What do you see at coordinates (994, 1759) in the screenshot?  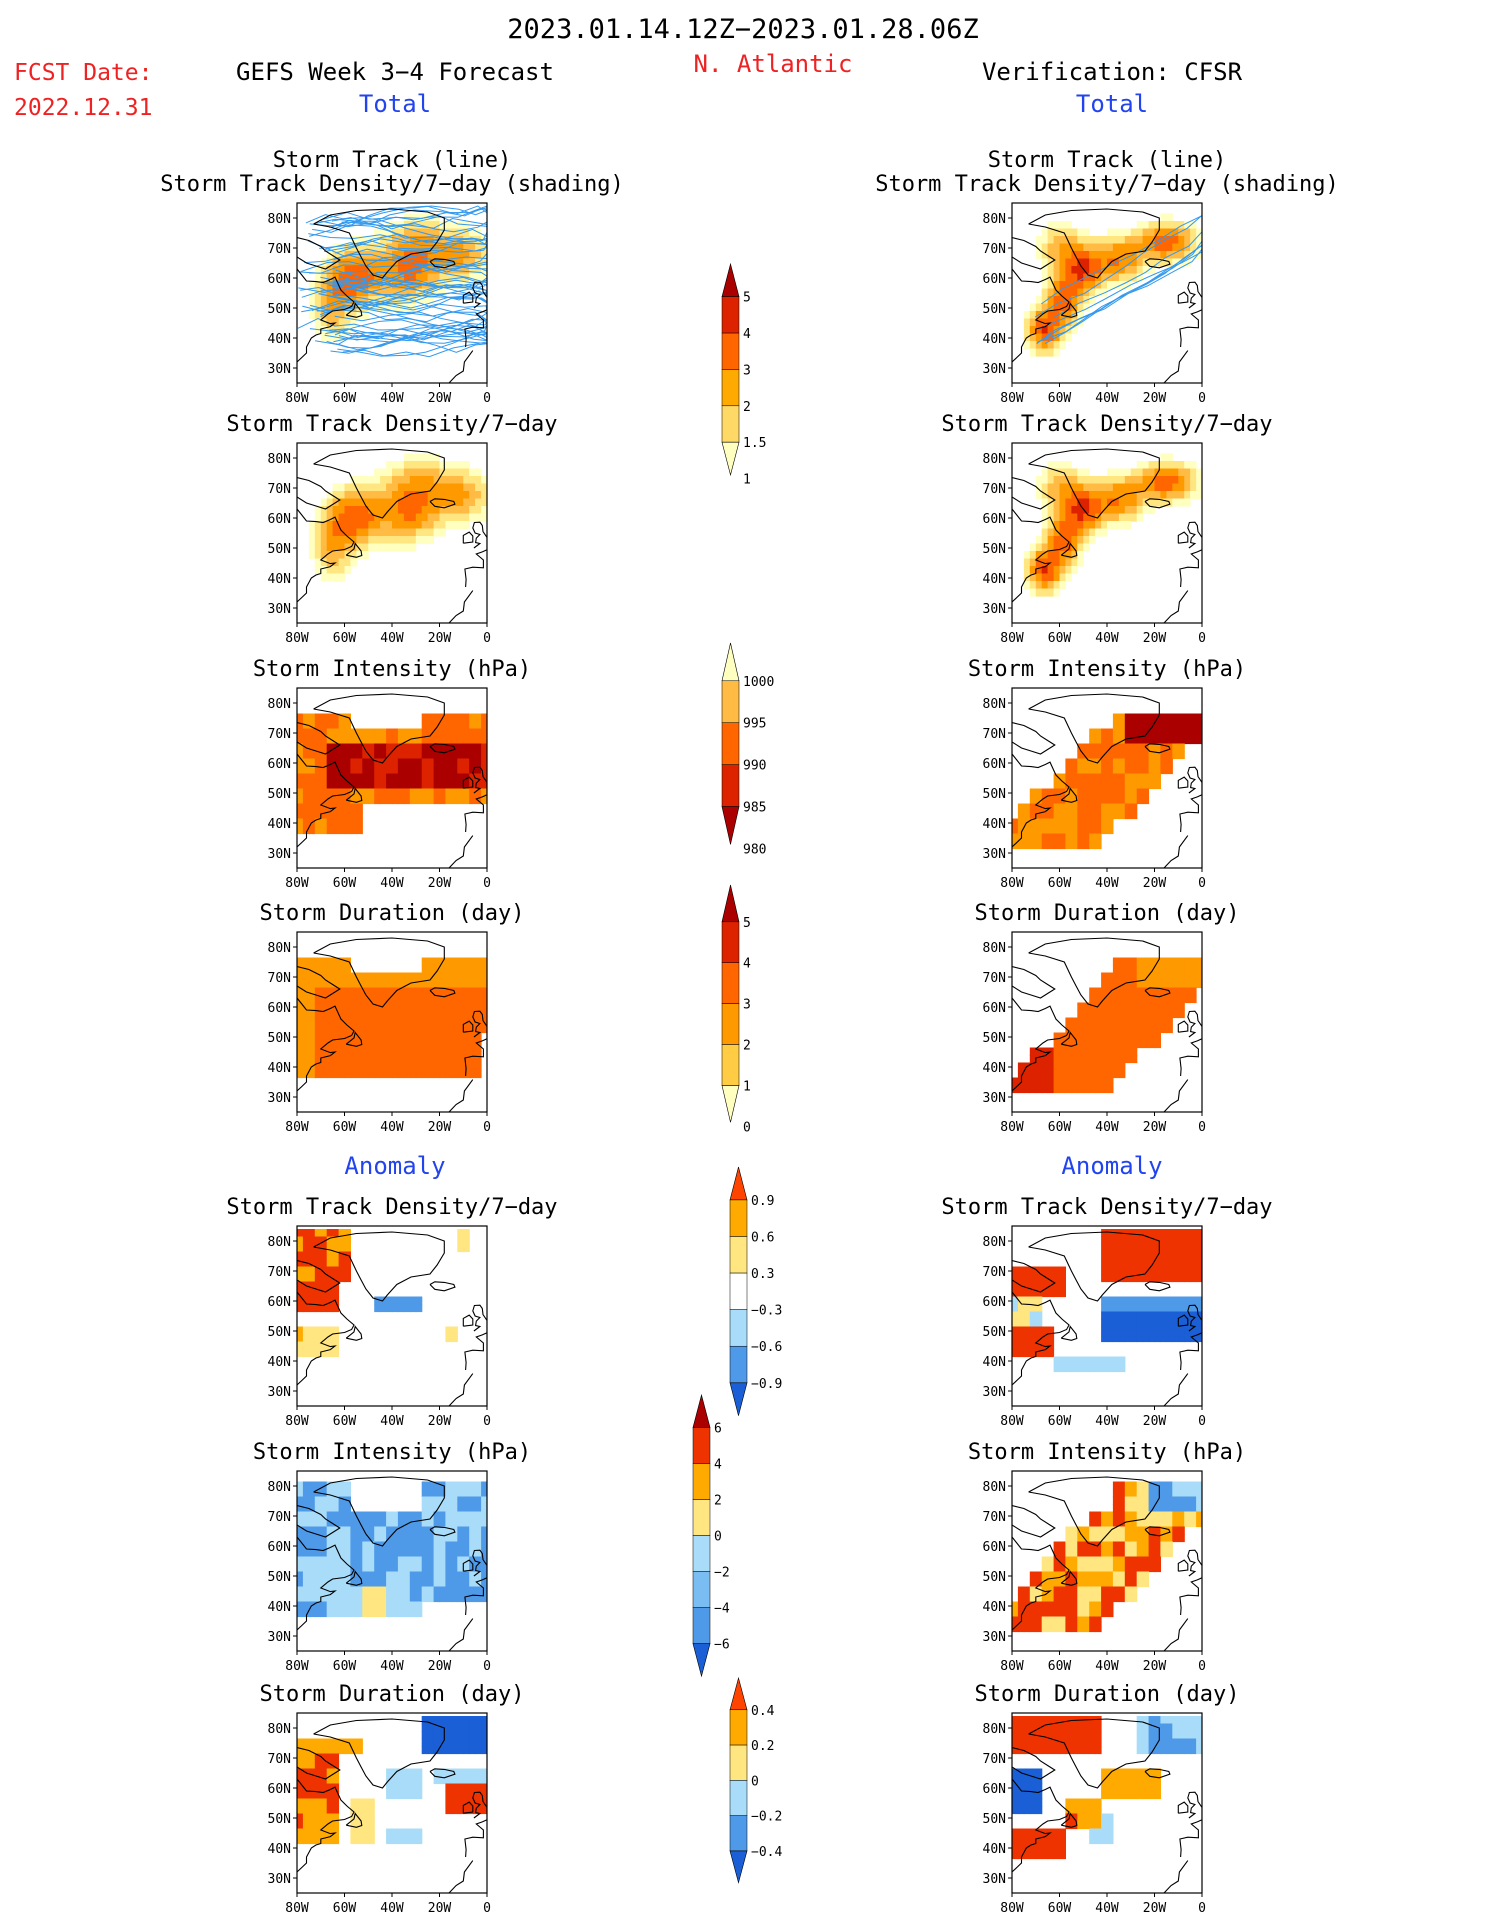 I see `lat-tick-label: 70N` at bounding box center [994, 1759].